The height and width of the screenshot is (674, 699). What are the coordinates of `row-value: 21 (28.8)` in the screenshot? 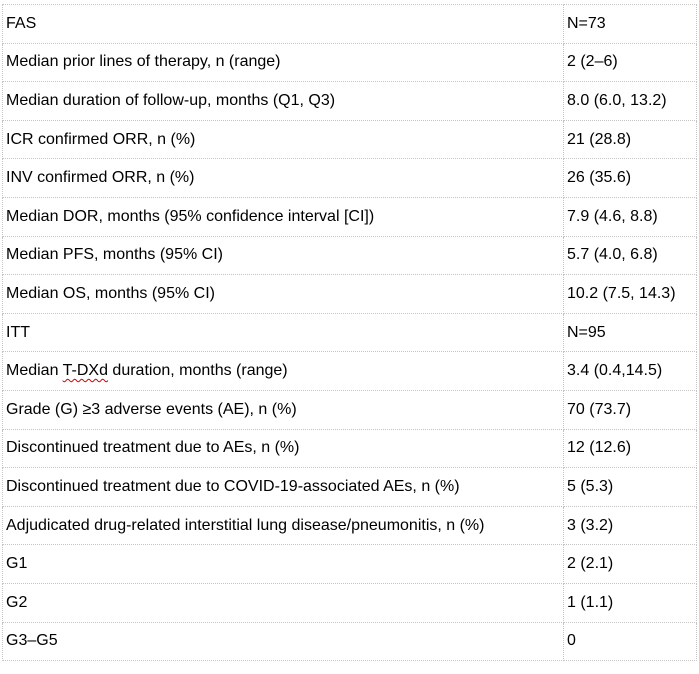 It's located at (630, 139).